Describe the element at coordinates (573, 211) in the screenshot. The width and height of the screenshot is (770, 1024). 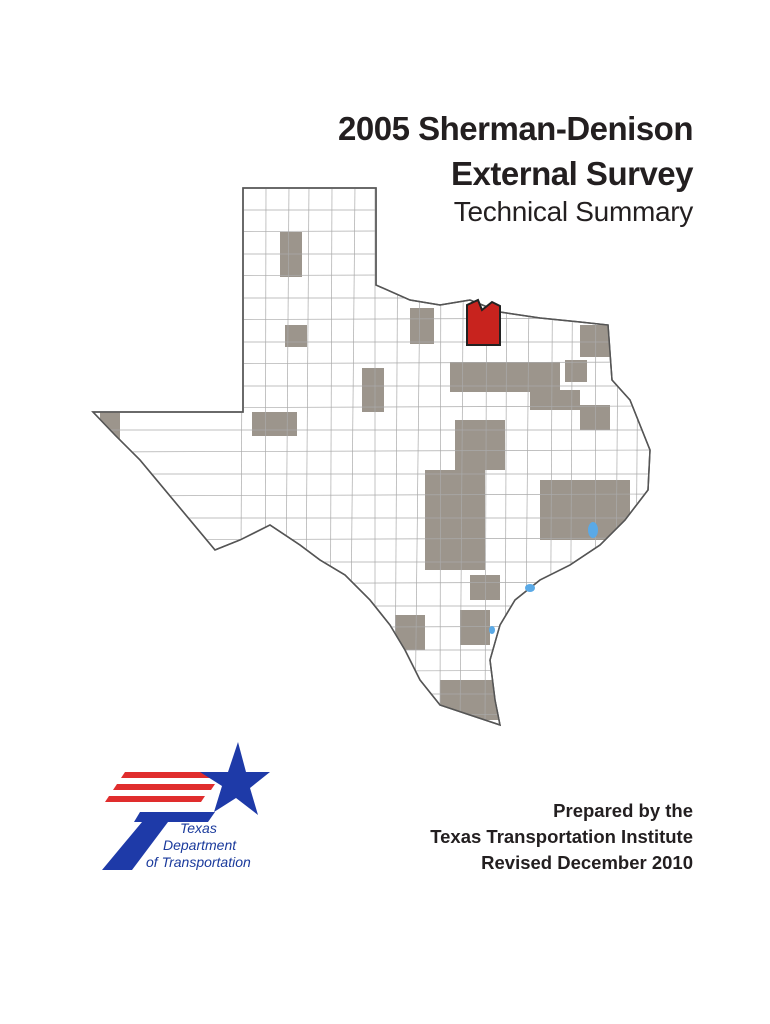
I see `subtitle: Technical Summary` at that location.